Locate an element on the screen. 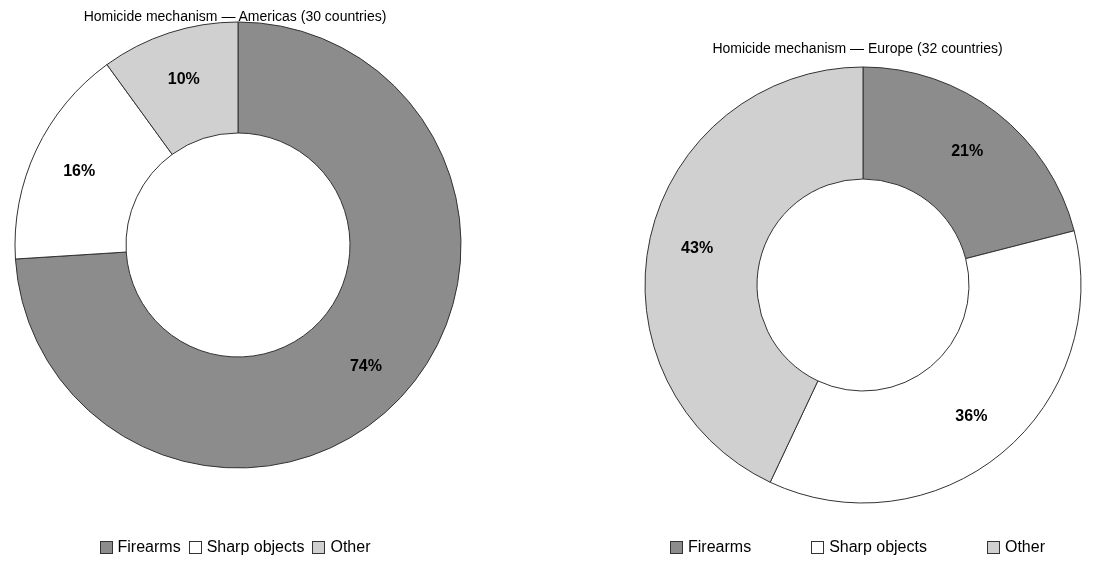 This screenshot has height=562, width=1095. data-label: 36% is located at coordinates (971, 416).